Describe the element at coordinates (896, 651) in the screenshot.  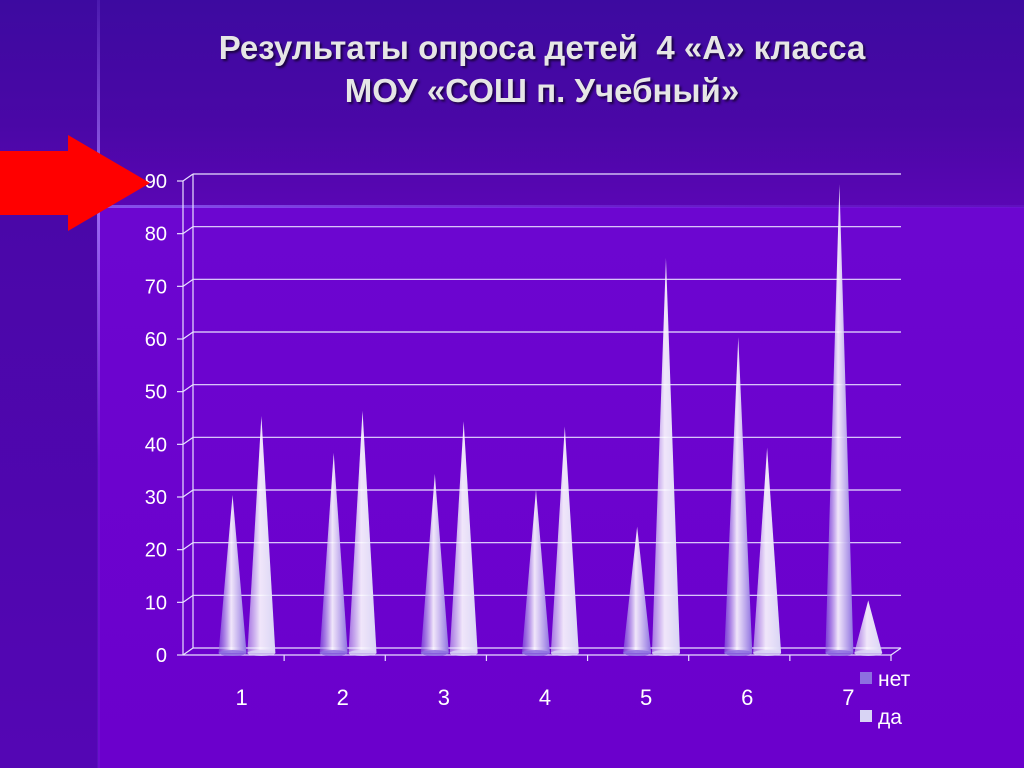
I see `x-axis-depth` at that location.